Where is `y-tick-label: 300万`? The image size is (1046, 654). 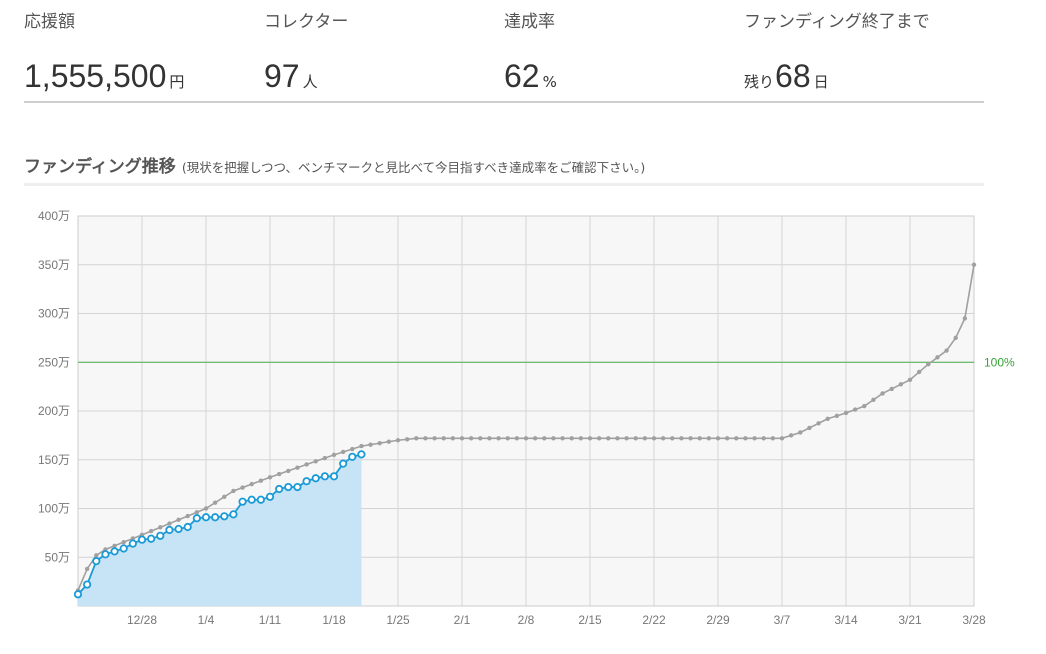 y-tick-label: 300万 is located at coordinates (54, 314).